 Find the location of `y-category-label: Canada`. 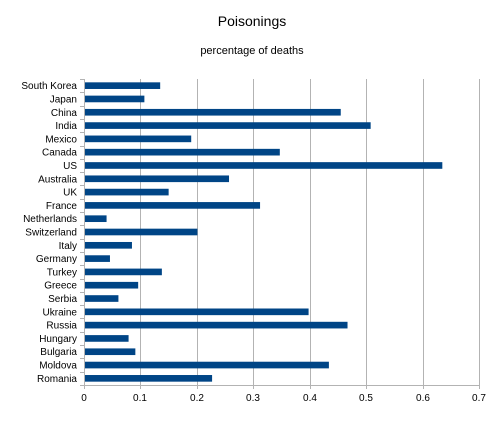

y-category-label: Canada is located at coordinates (59, 153).